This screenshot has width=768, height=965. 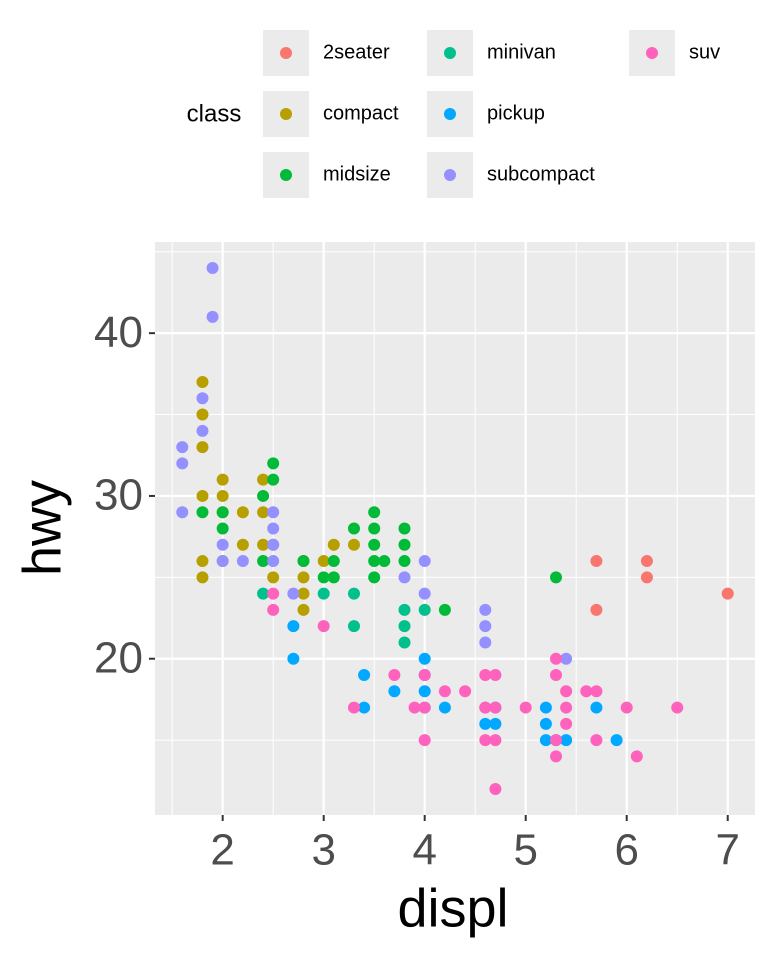 What do you see at coordinates (118, 657) in the screenshot?
I see `y-tick-label: 20` at bounding box center [118, 657].